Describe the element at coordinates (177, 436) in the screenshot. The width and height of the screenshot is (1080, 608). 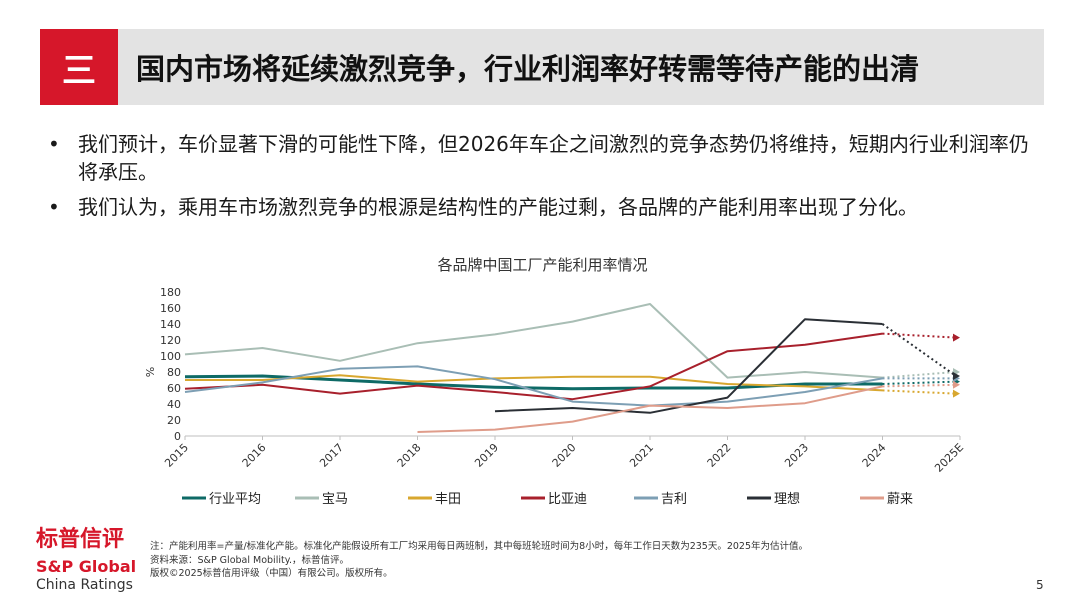
I see `y-tick-label: 0` at that location.